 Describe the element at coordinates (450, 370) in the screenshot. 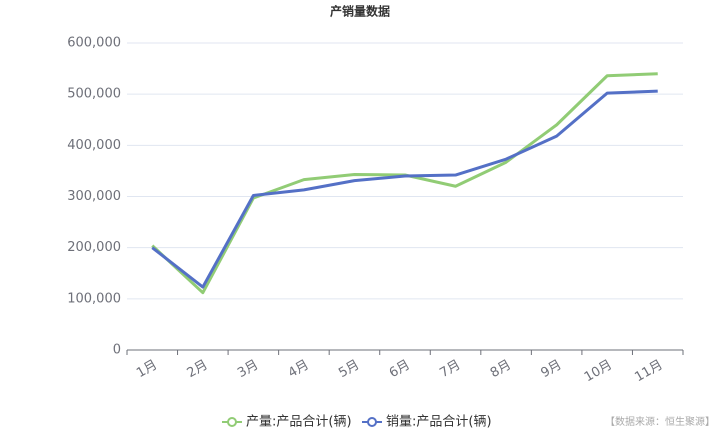

I see `x-tick-label: 7月` at that location.